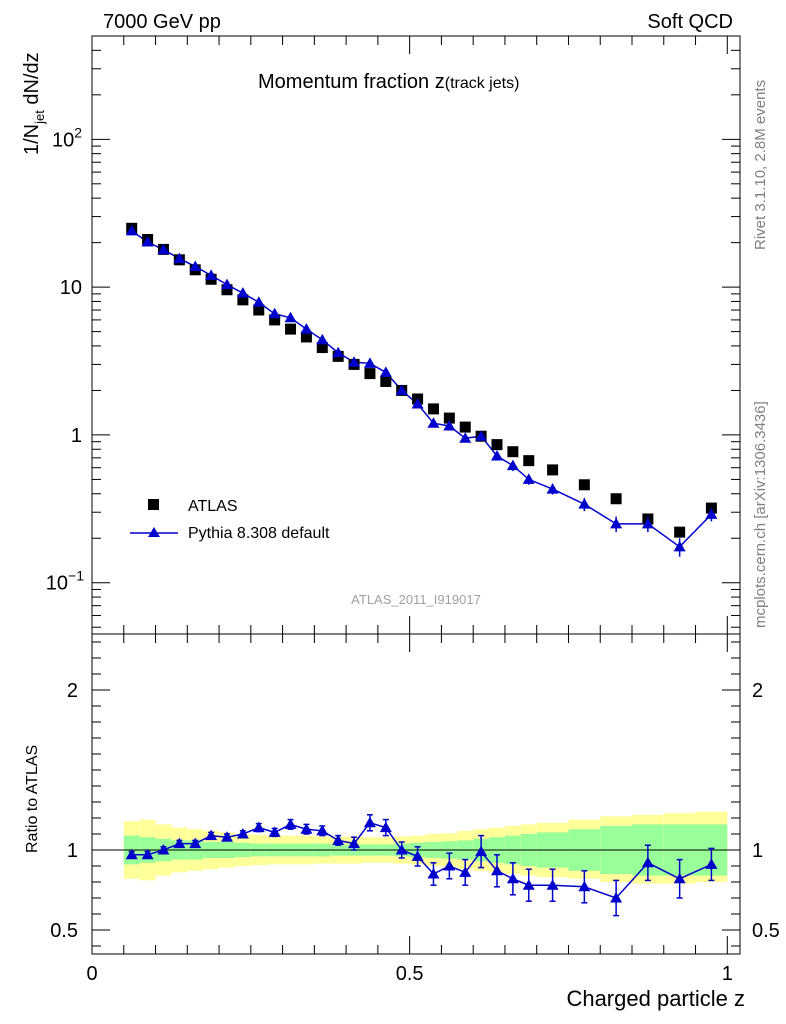 The height and width of the screenshot is (1024, 786). I want to click on legend: ATLAS Pythia 8.308 default, so click(230, 520).